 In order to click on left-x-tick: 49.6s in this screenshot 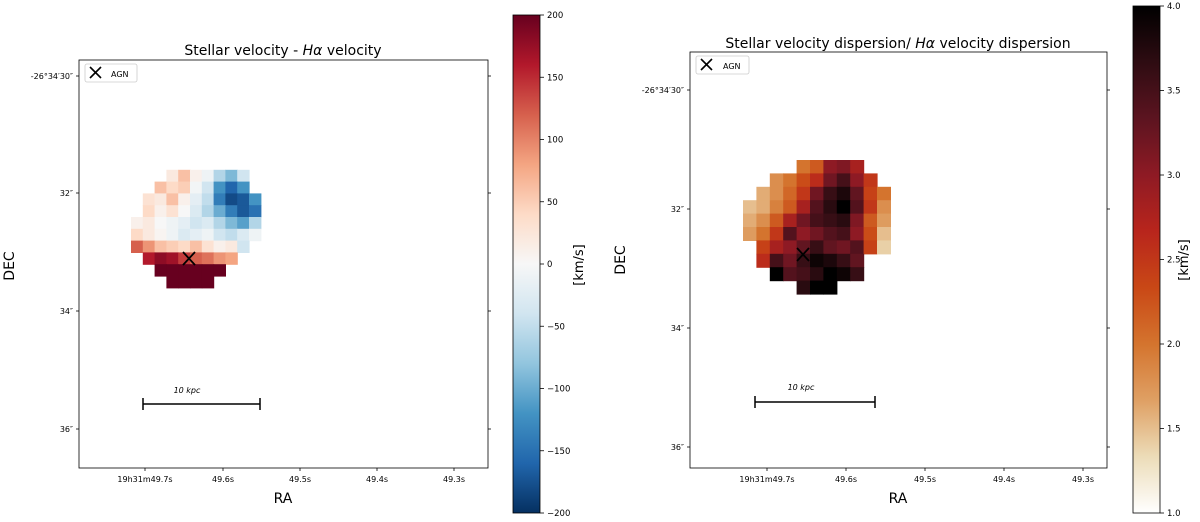, I will do `click(223, 479)`.